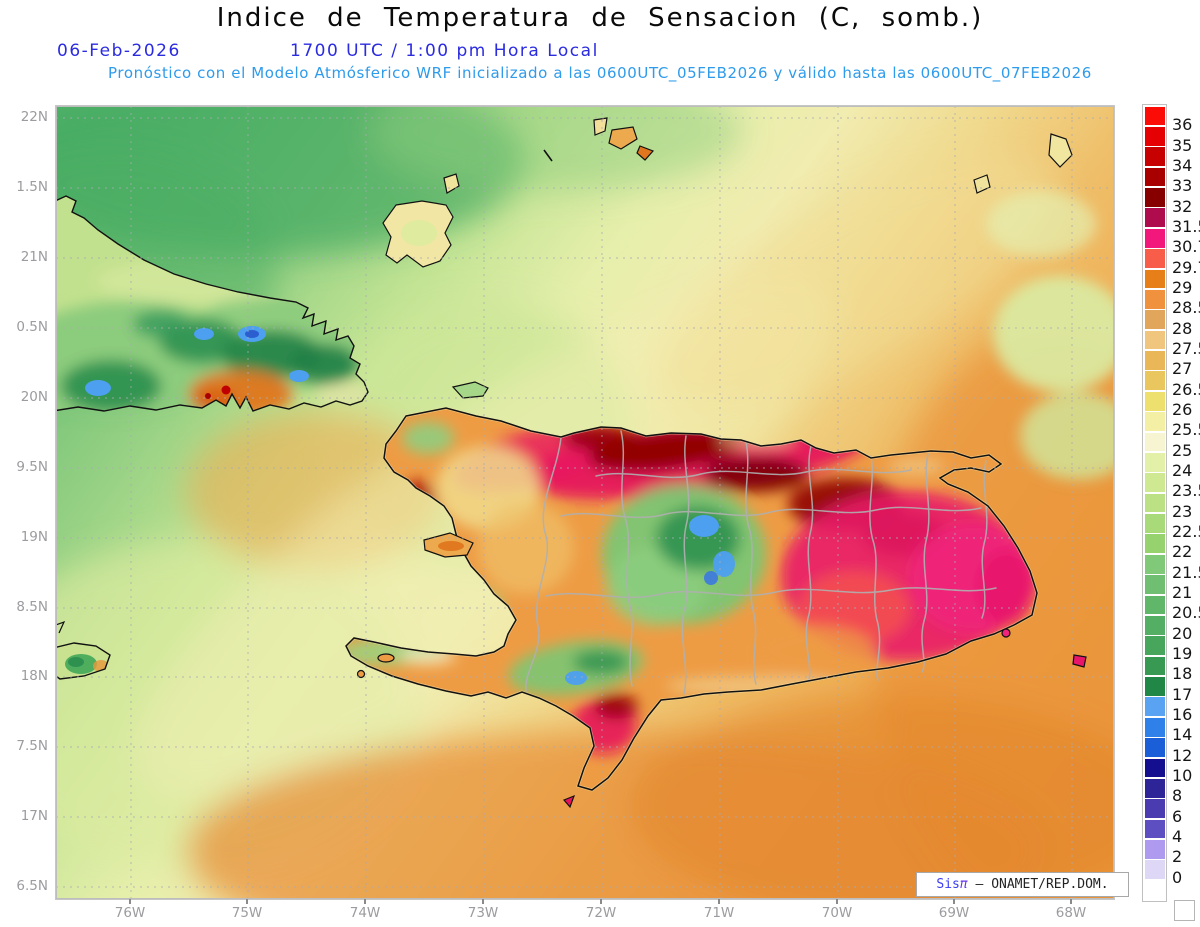 This screenshot has height=927, width=1200. I want to click on colorbar-tick-label: 29, so click(1182, 287).